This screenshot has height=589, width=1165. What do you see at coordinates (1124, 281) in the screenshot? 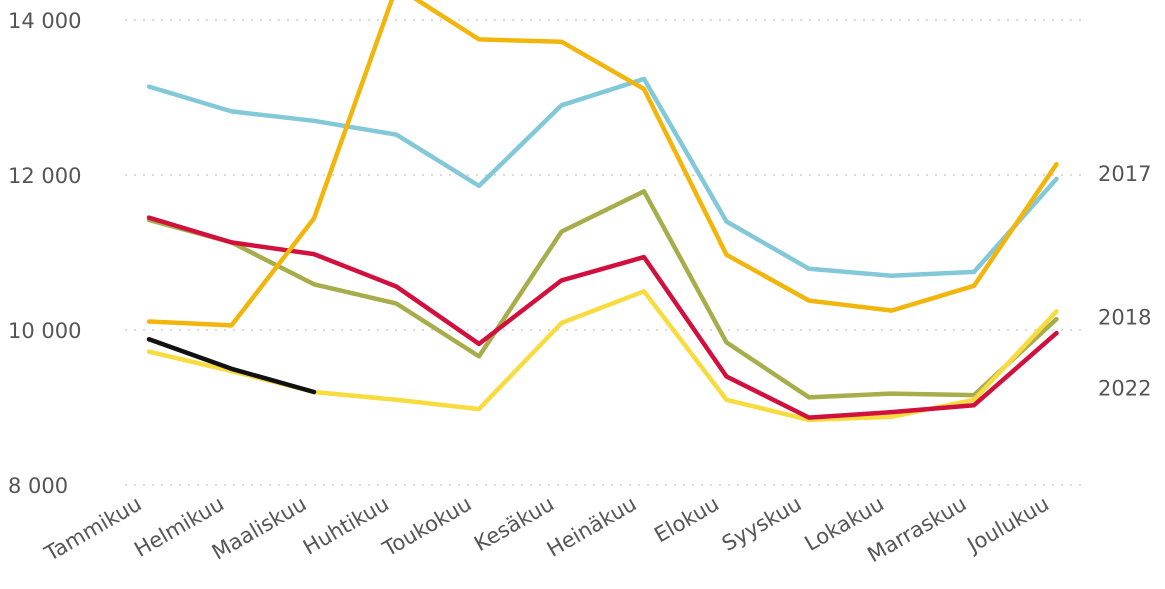
I see `end-labels: 2017 2018 2022` at bounding box center [1124, 281].